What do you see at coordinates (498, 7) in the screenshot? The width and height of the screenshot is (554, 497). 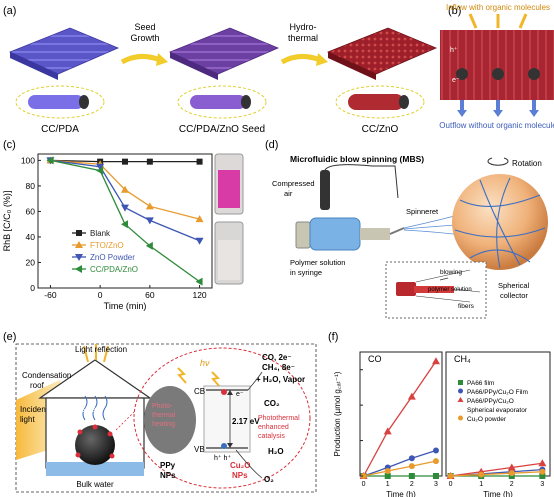 I see `inflow-label: Inflow with organic molecules` at bounding box center [498, 7].